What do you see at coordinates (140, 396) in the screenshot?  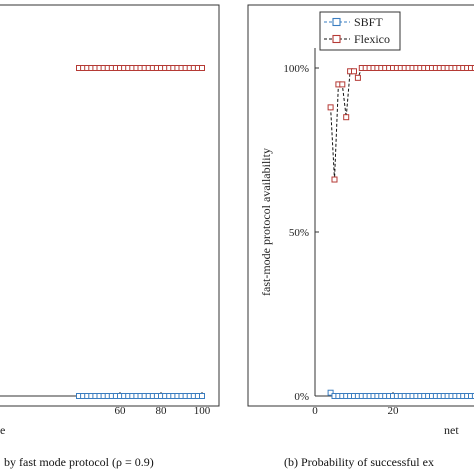 I see `panel-a-series-sbft` at bounding box center [140, 396].